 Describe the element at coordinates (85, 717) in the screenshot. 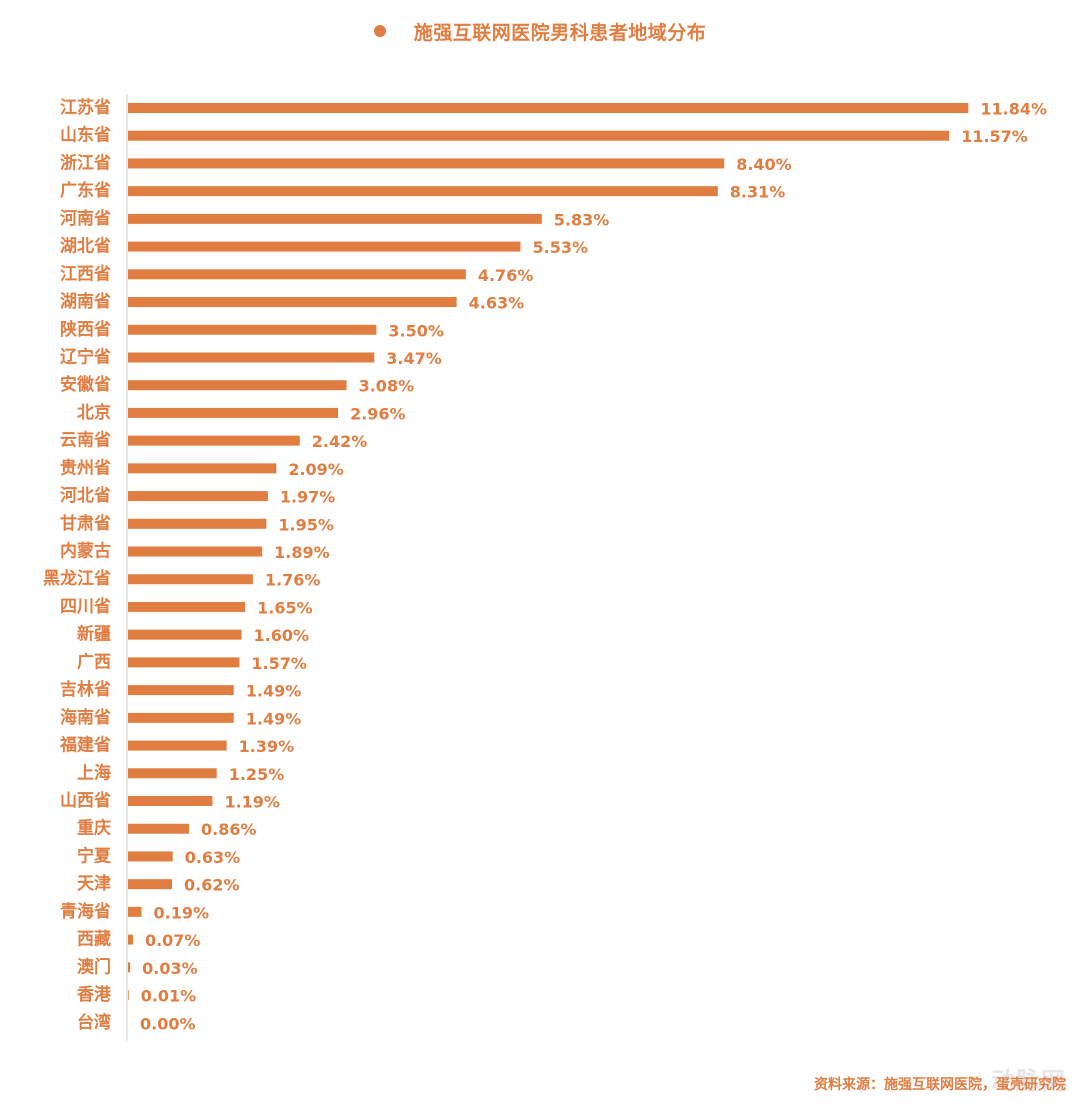

I see `category-label: 海南省` at that location.